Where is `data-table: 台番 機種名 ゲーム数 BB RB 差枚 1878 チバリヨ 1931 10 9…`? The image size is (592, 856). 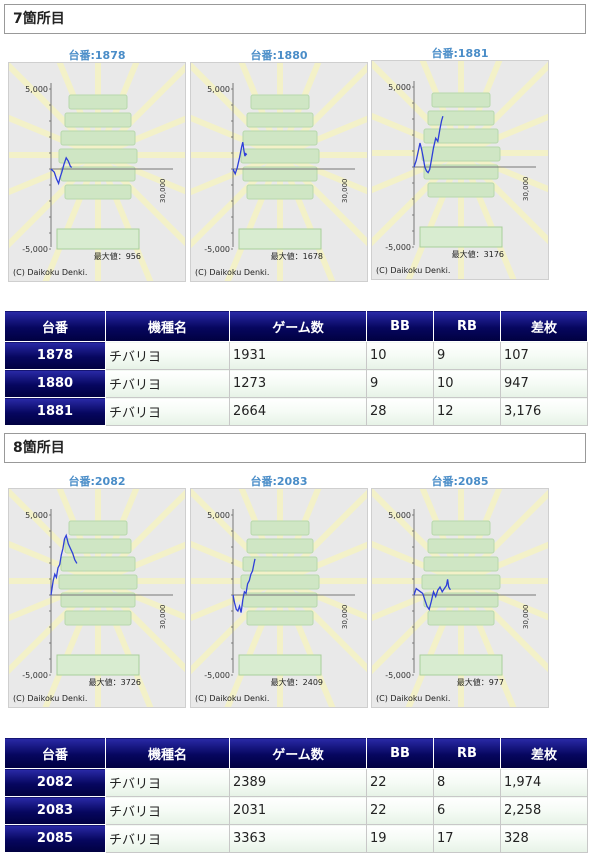 data-table: 台番 機種名 ゲーム数 BB RB 差枚 1878 チバリヨ 1931 10 9… is located at coordinates (296, 368).